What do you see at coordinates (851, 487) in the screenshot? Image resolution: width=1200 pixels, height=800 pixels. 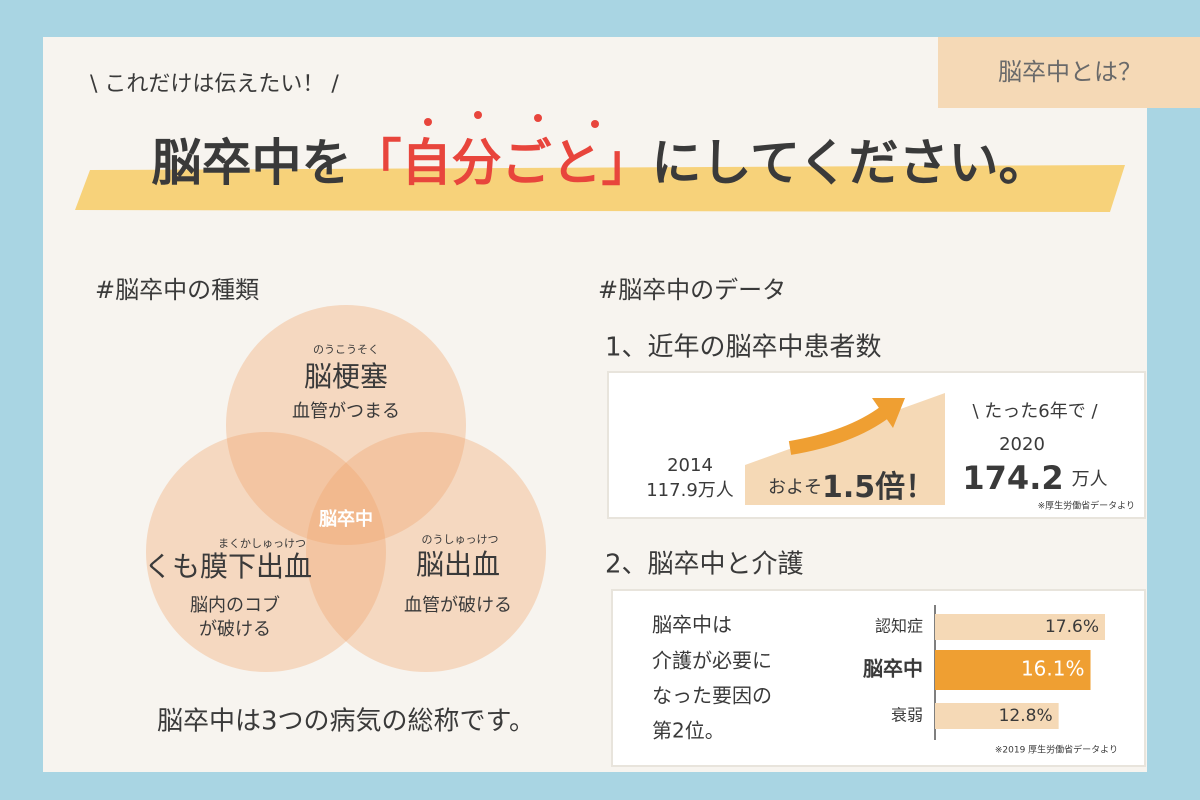 I see `about-label: およそ1.5倍！` at bounding box center [851, 487].